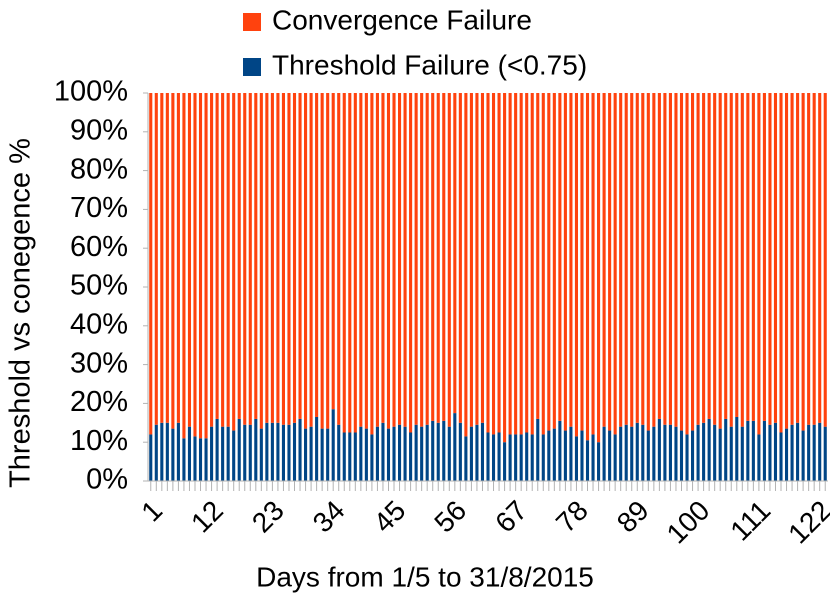 The width and height of the screenshot is (830, 598). What do you see at coordinates (390, 517) in the screenshot?
I see `x-tick-label: 45` at bounding box center [390, 517].